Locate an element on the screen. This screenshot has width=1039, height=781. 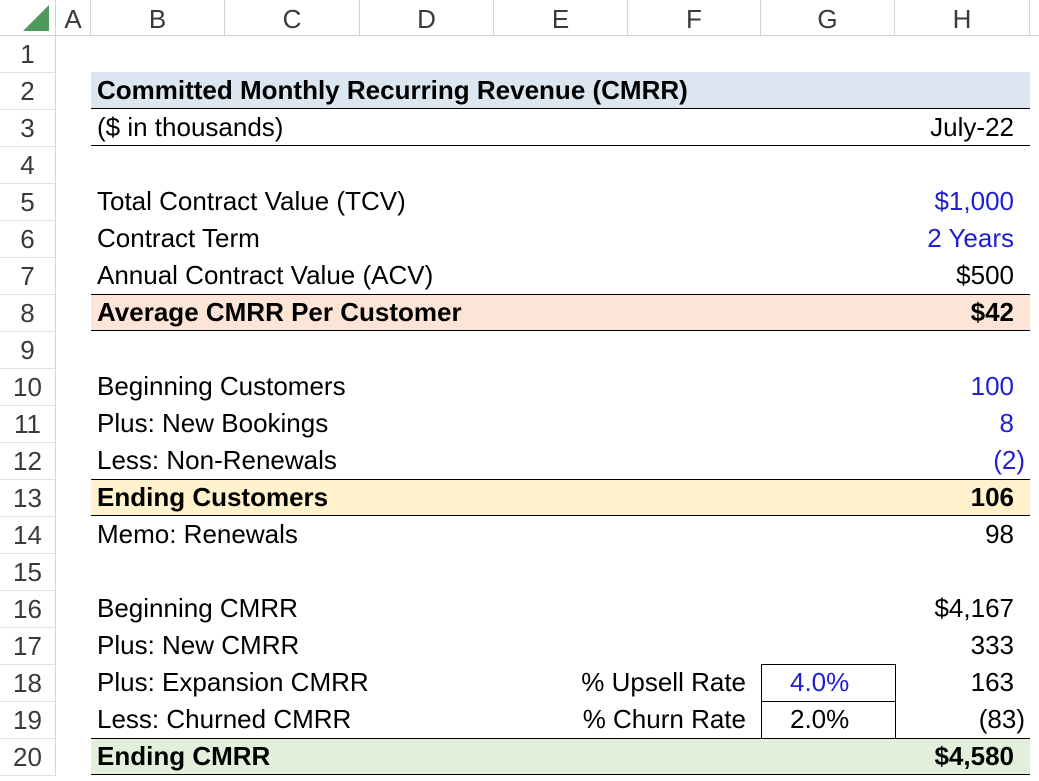
new-cmrr-label: Plus: New CMRR is located at coordinates (198, 645).